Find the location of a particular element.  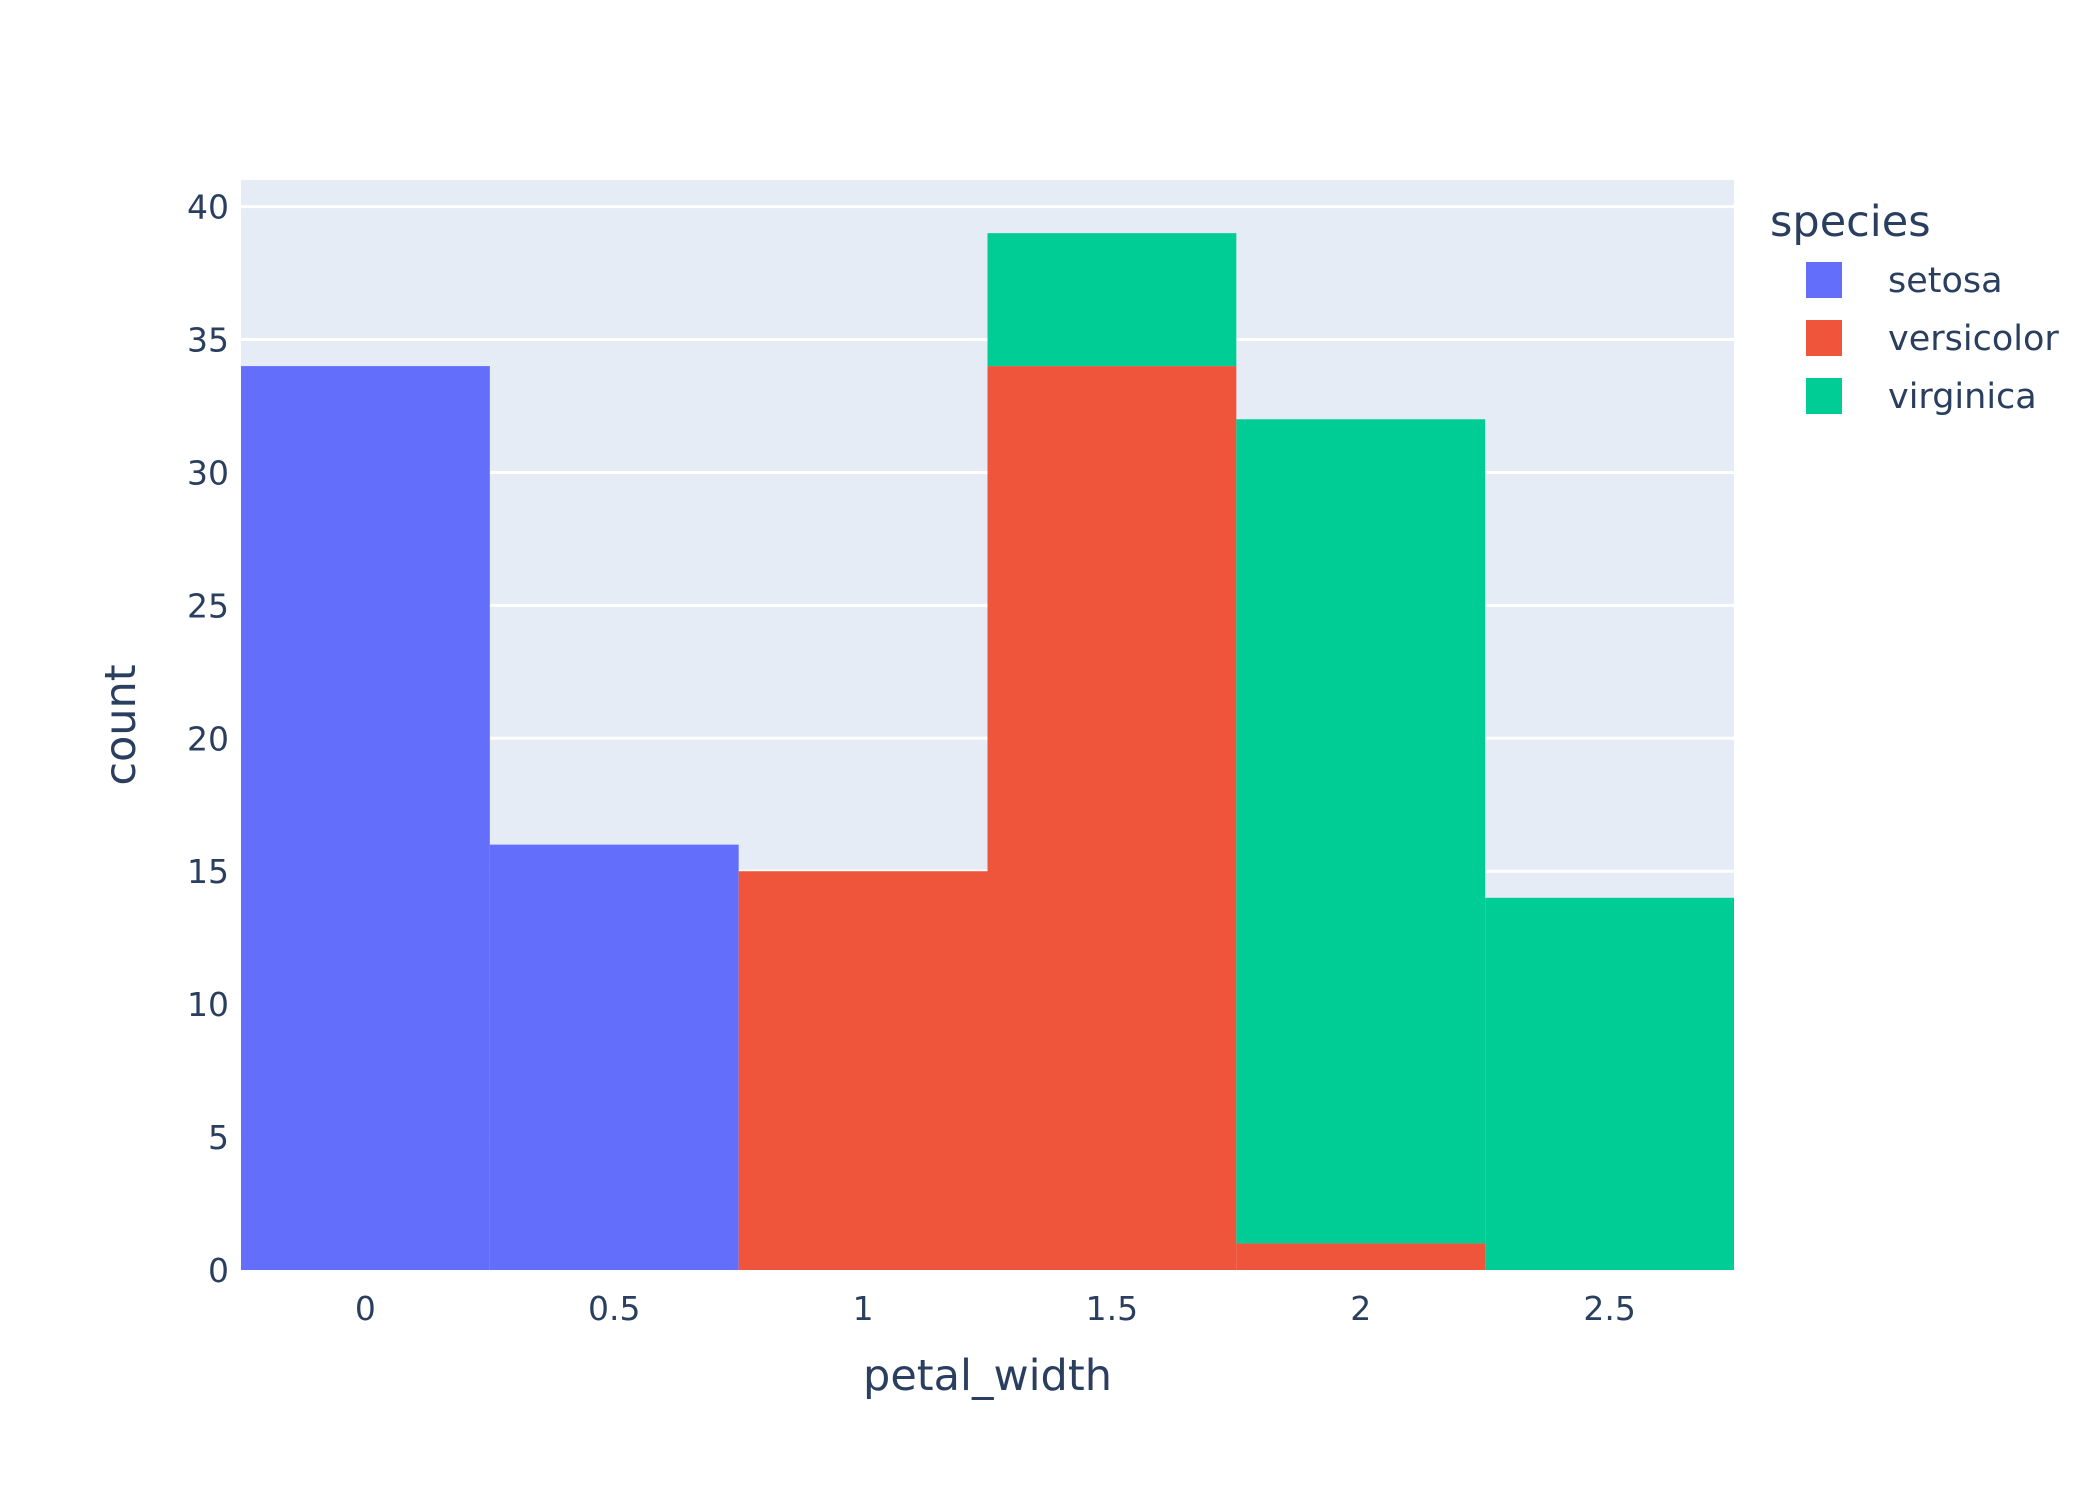

x-tick-label: 2 is located at coordinates (1360, 1308).